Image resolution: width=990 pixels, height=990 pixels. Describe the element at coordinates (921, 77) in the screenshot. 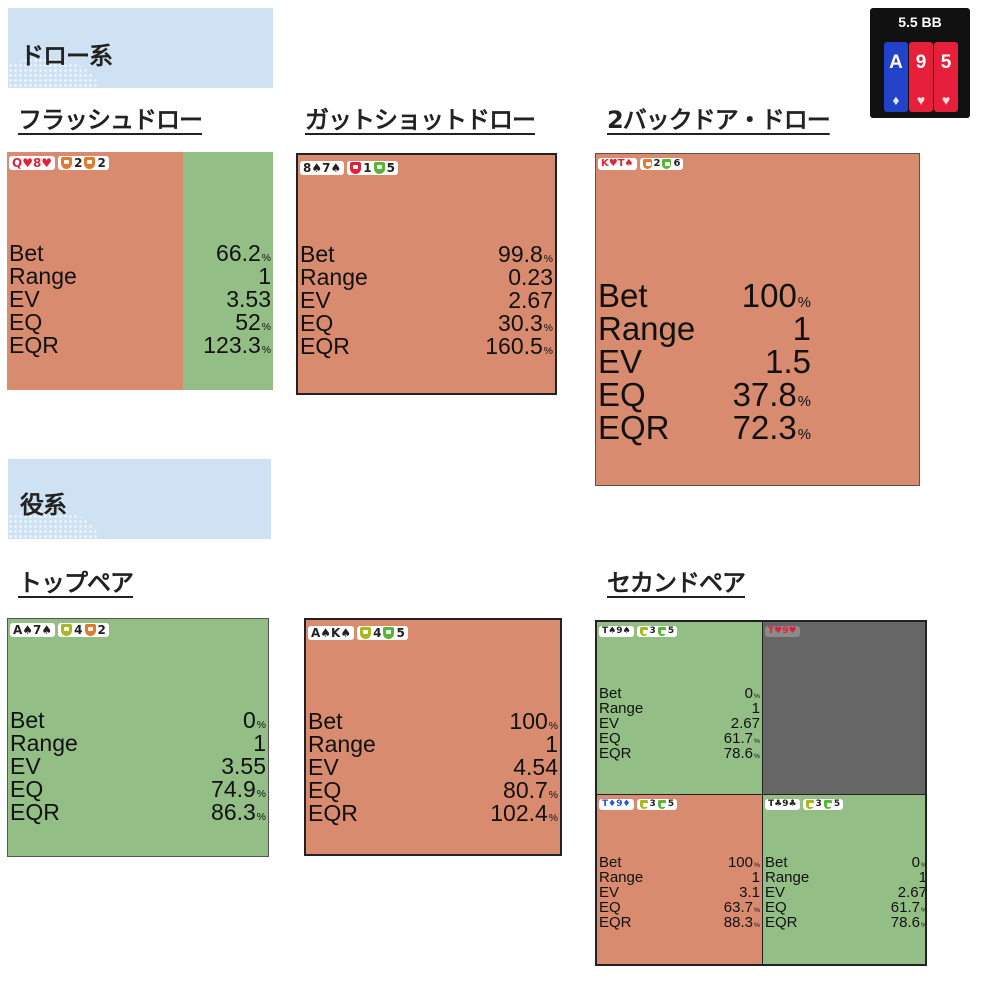

I see `hero-card-2: 9 ♥` at that location.